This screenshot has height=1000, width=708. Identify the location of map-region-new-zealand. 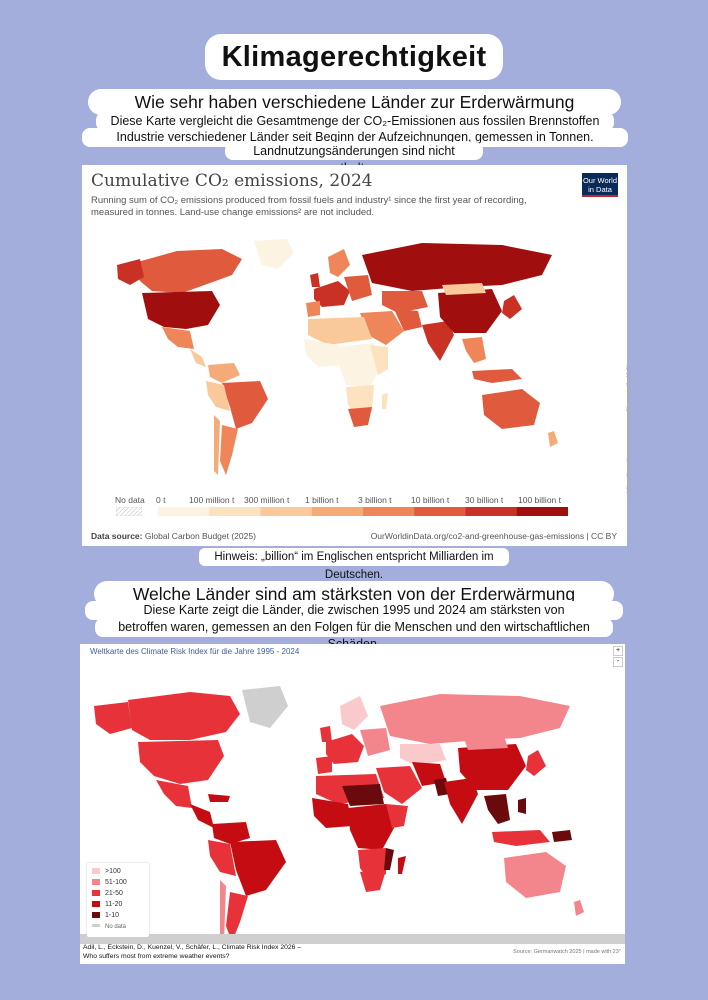
(579, 908).